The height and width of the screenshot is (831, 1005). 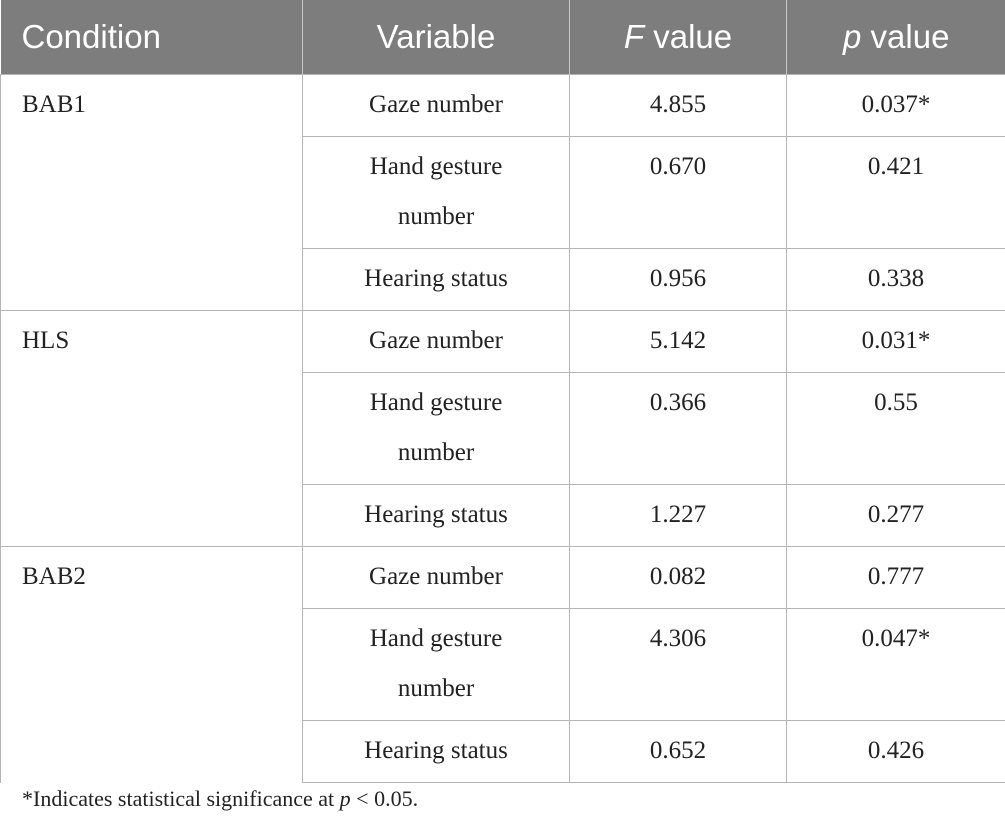 I want to click on footnote-text: *Indicates statistical significance at, so click(x=181, y=798).